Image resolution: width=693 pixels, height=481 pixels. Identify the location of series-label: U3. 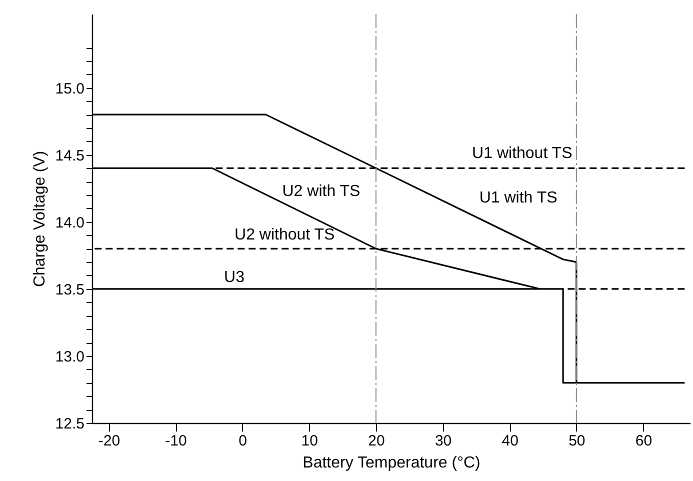
(234, 277).